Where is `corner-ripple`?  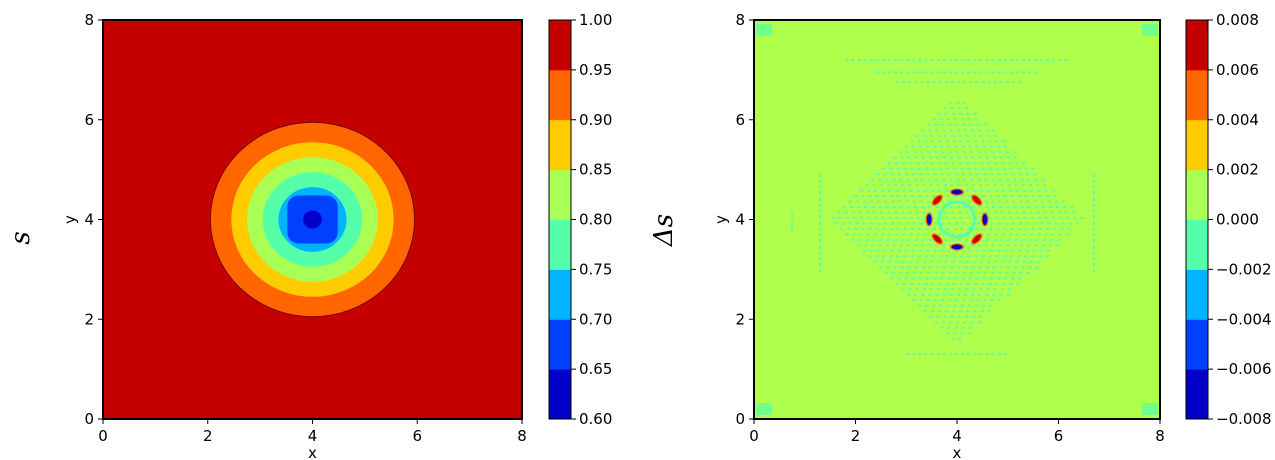 corner-ripple is located at coordinates (1149, 29).